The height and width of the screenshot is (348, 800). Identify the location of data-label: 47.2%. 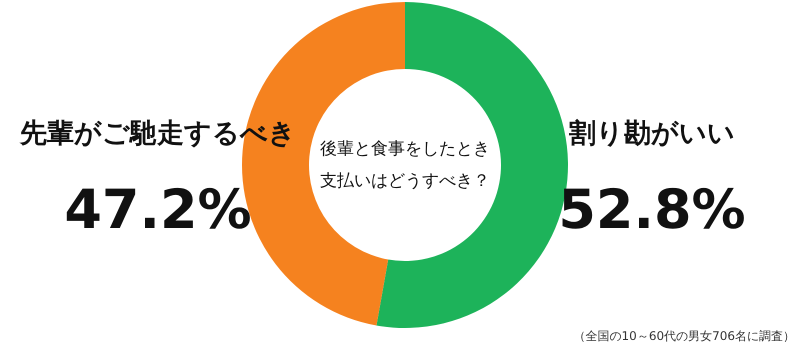
(158, 209).